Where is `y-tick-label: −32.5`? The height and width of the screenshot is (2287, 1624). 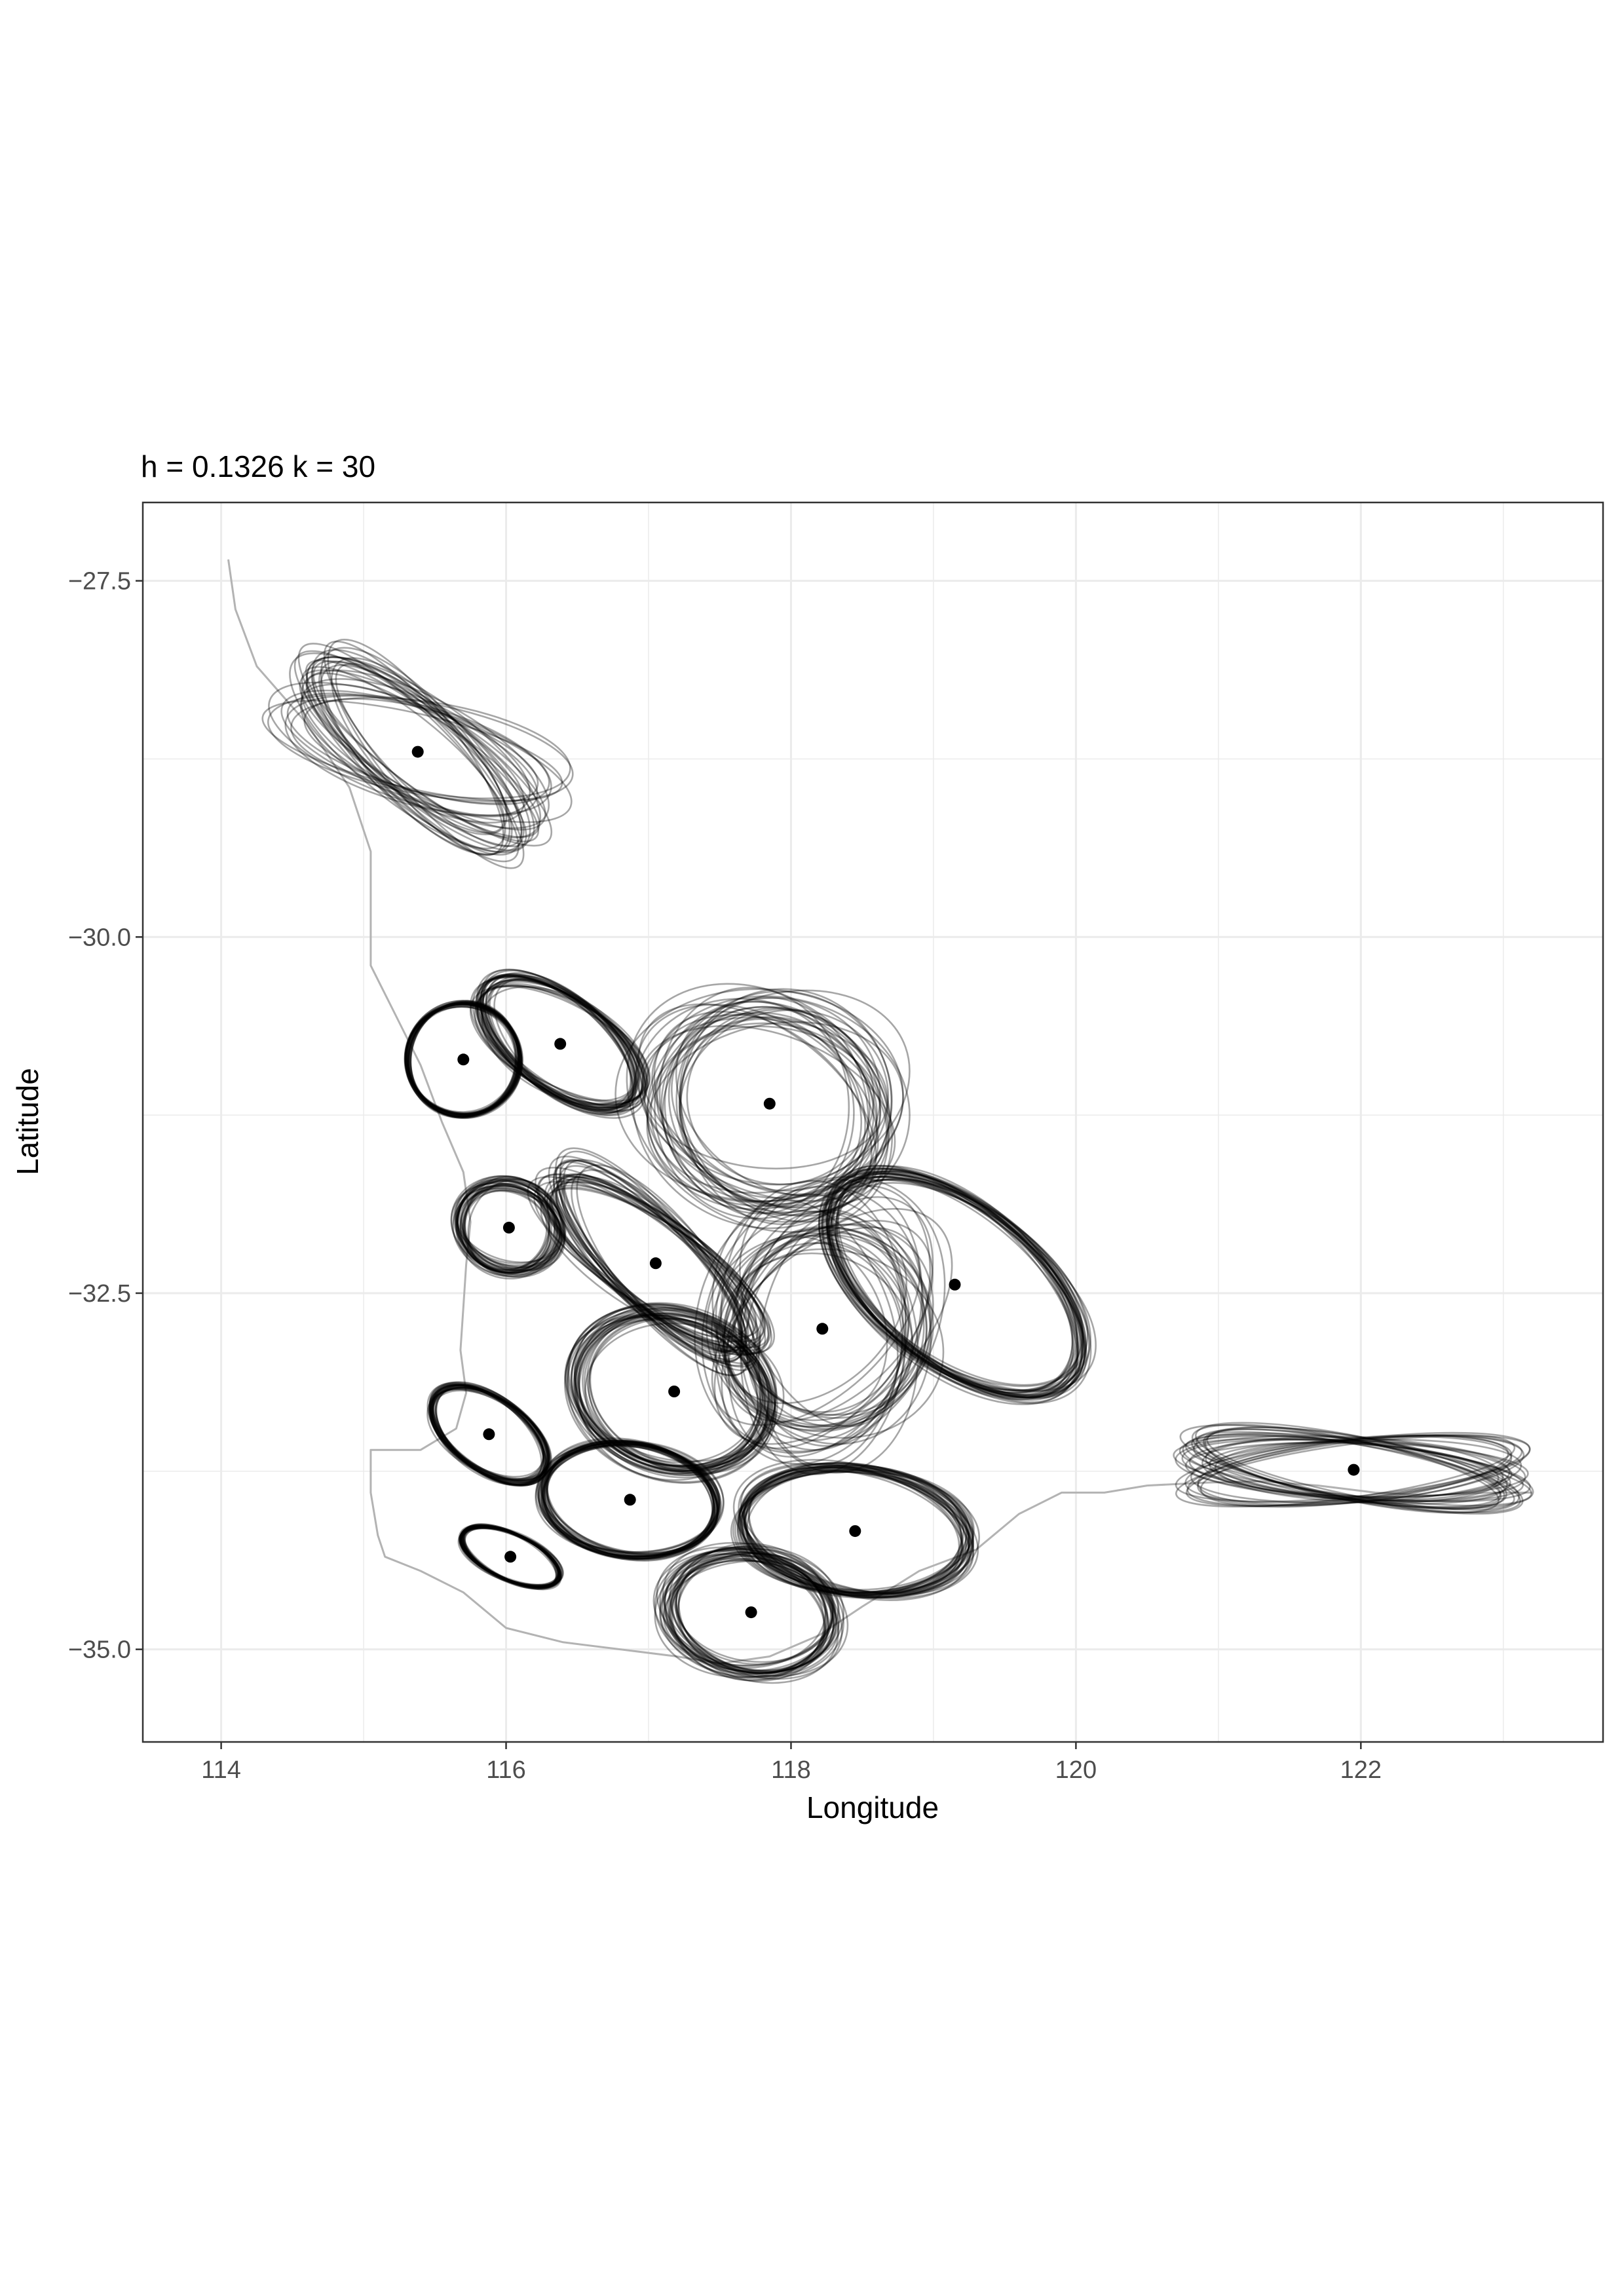 y-tick-label: −32.5 is located at coordinates (99, 1294).